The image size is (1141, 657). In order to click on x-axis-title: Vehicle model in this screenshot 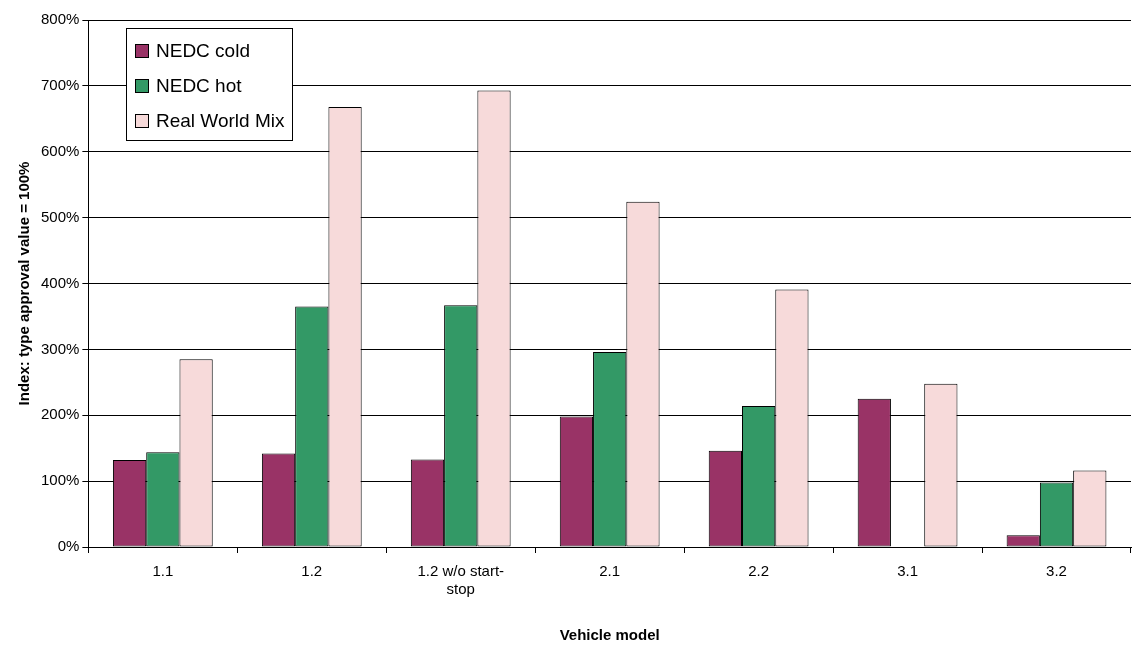, I will do `click(609, 635)`.